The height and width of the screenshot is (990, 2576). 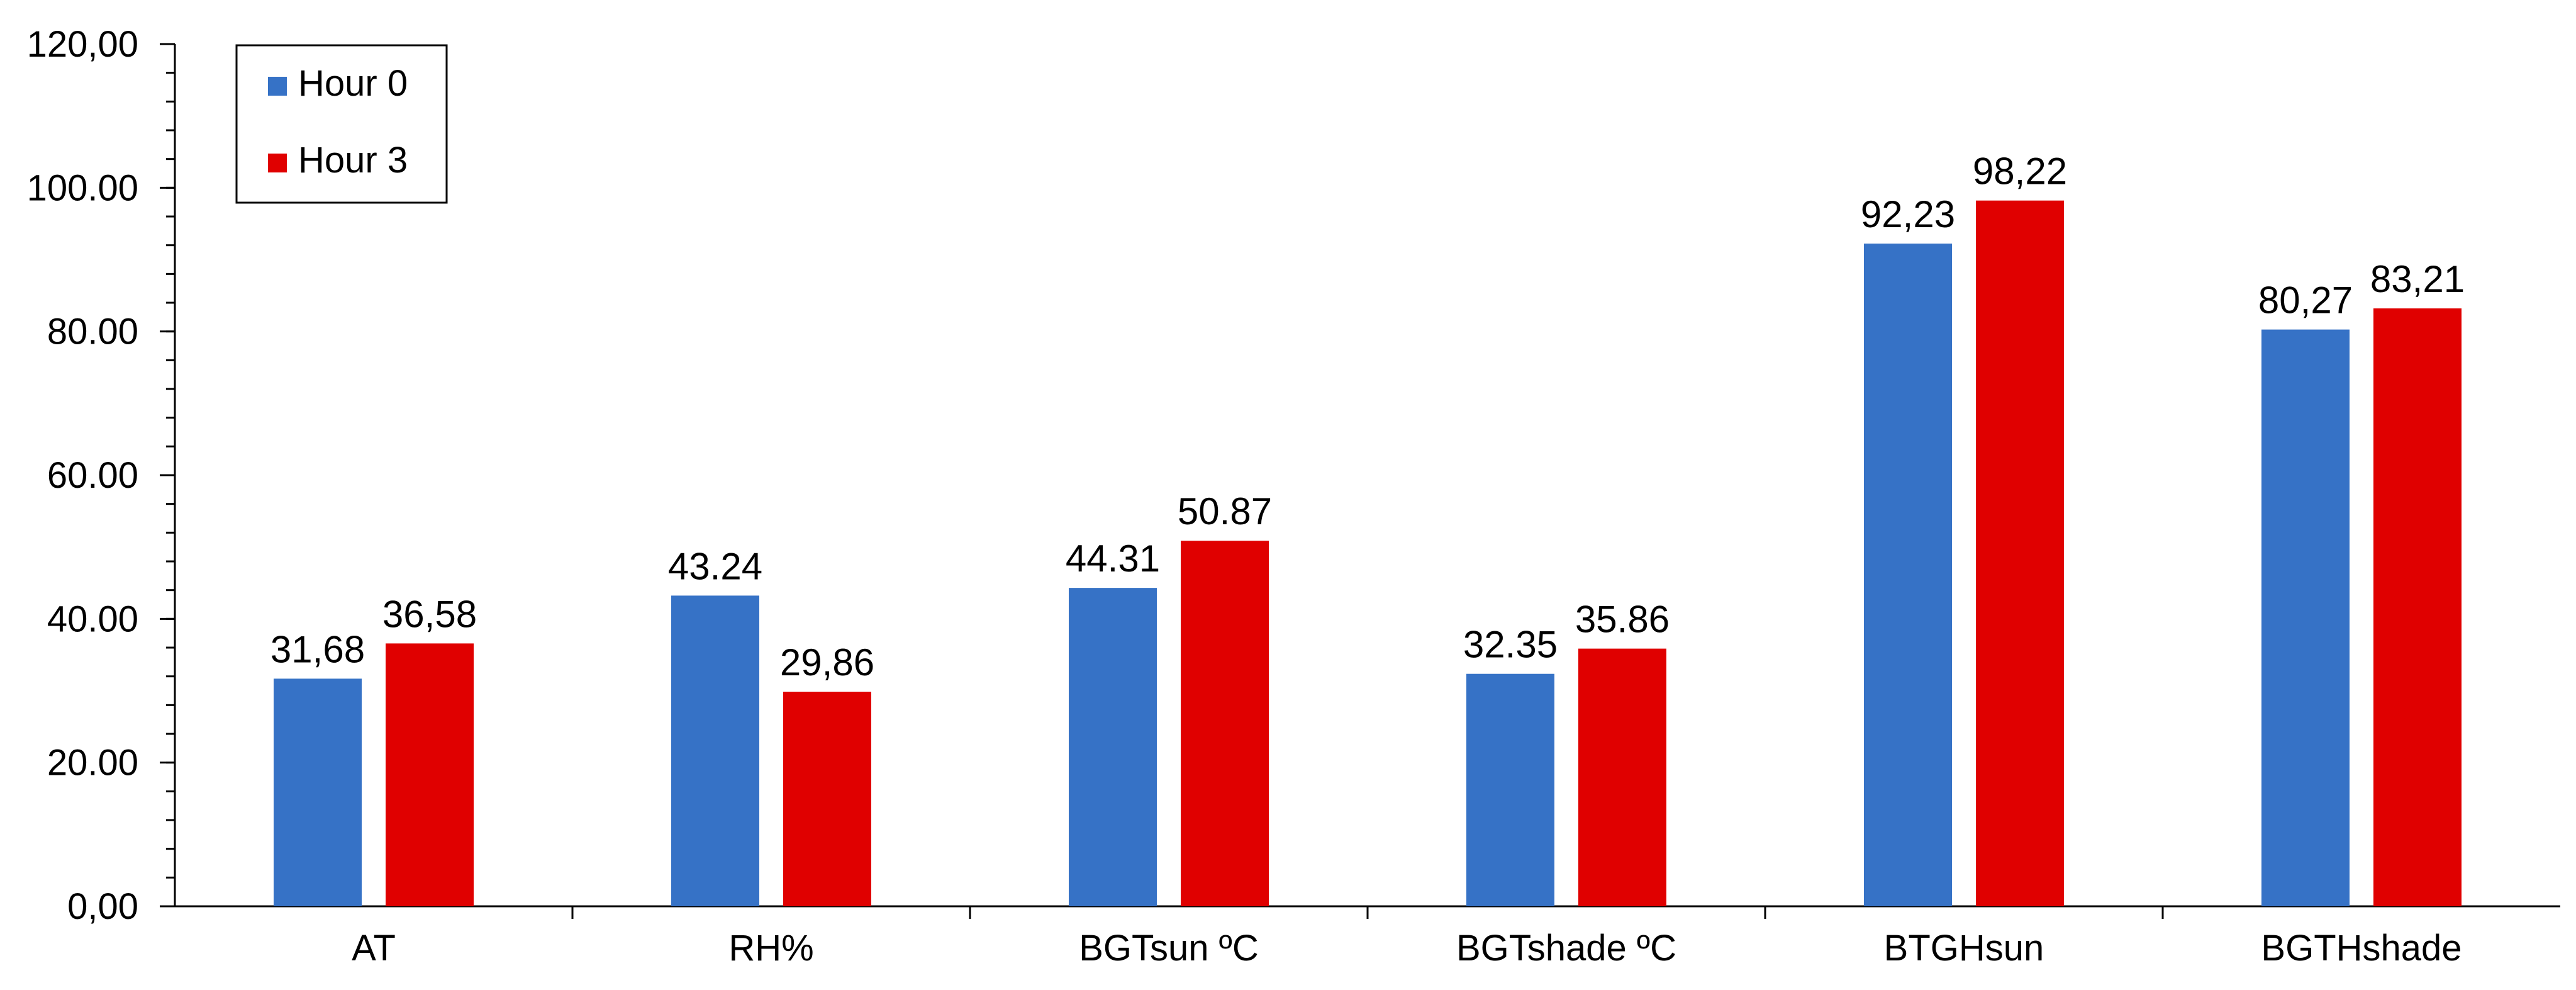 What do you see at coordinates (770, 948) in the screenshot?
I see `x-tick-label: RH%` at bounding box center [770, 948].